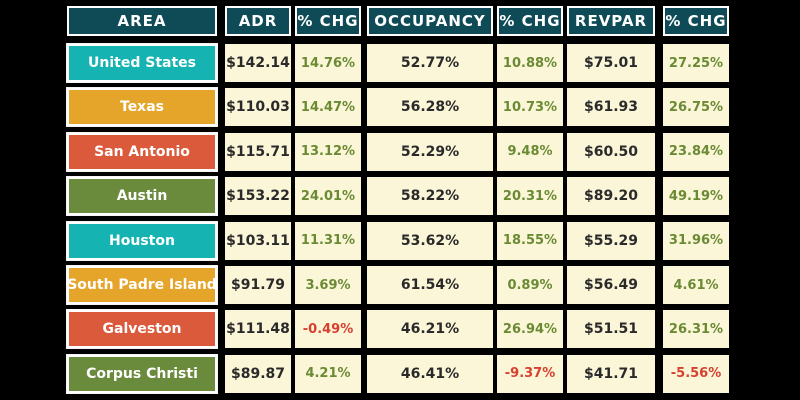 Image resolution: width=800 pixels, height=400 pixels. I want to click on cell-occ-chg: 0.89%, so click(530, 285).